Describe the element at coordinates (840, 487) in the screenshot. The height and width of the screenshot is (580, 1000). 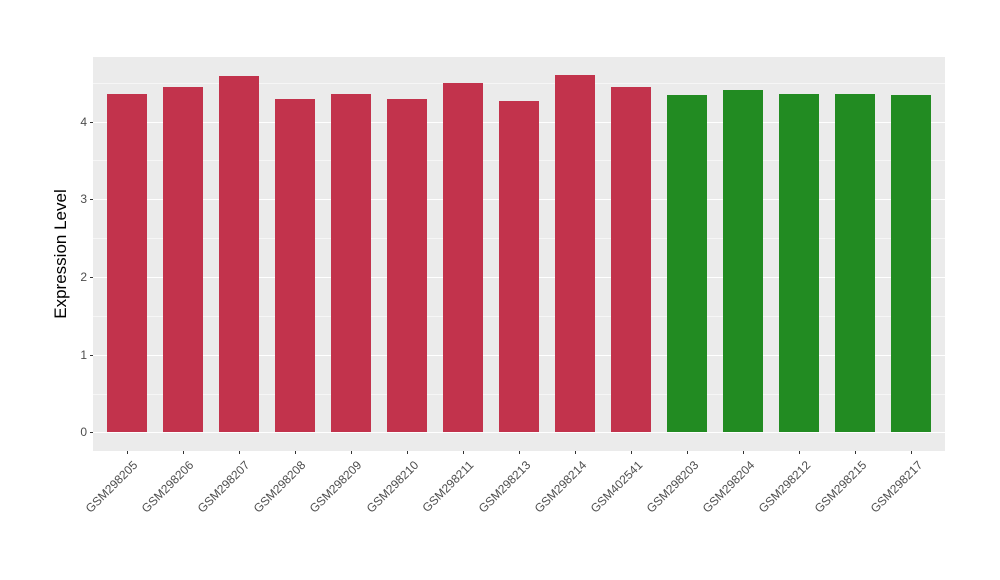
I see `x-tick-label: GSM298215` at that location.